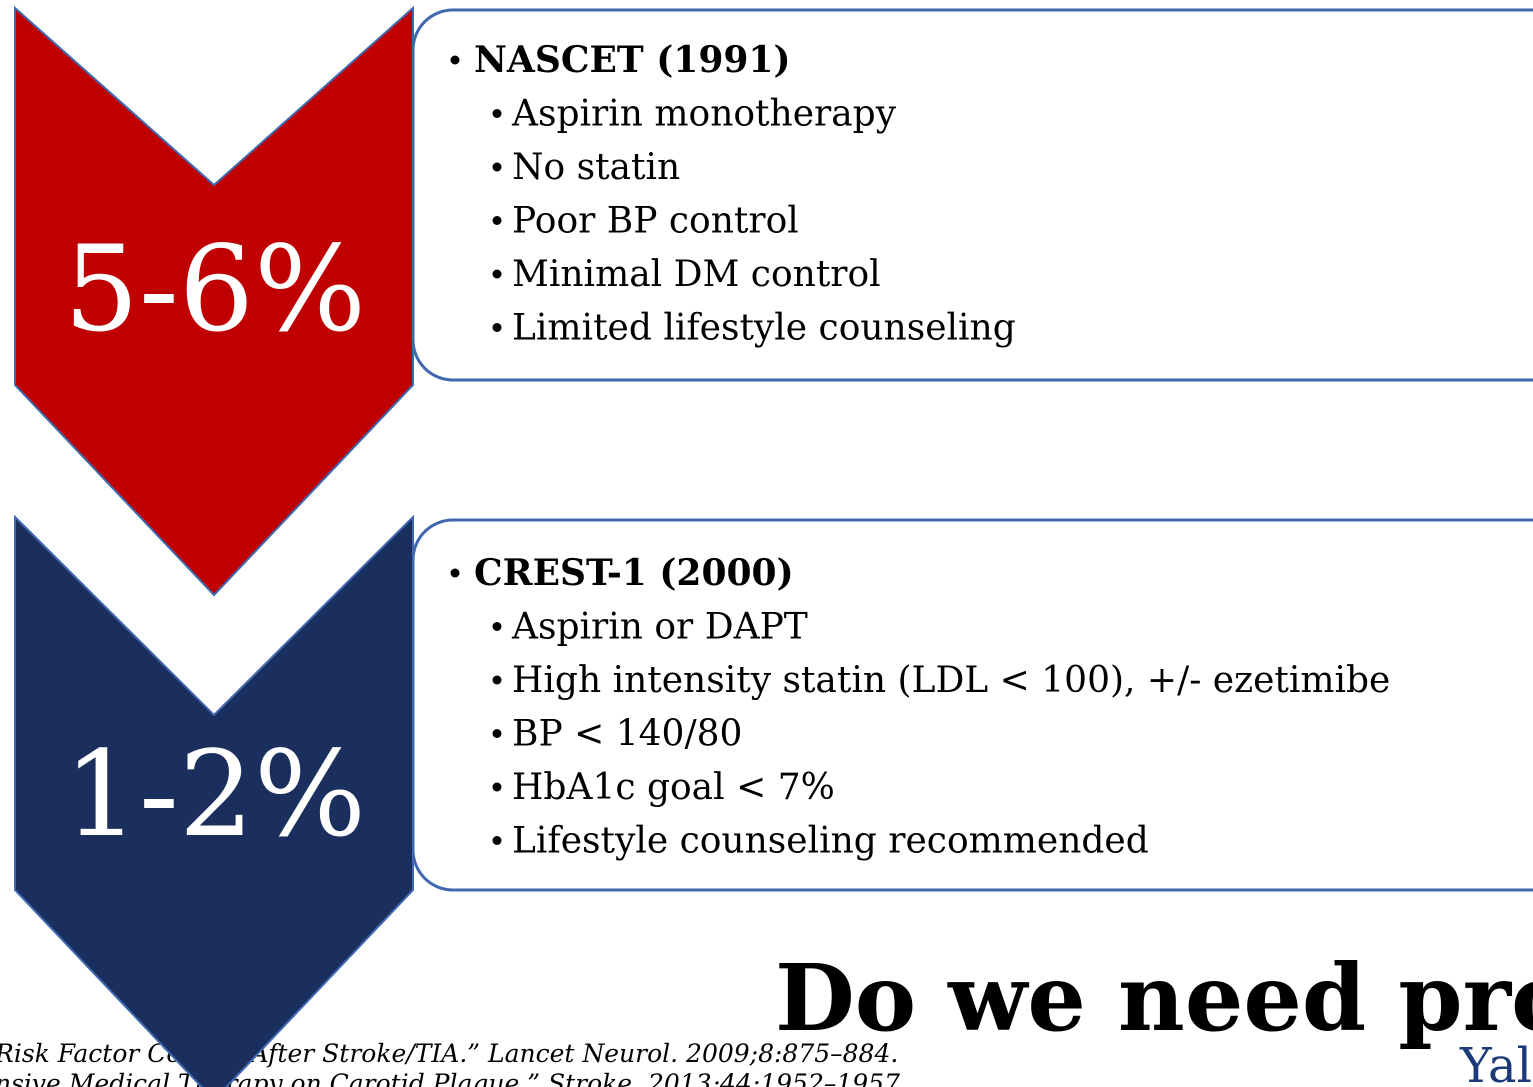  I want to click on stat: 1-2%, so click(215, 794).